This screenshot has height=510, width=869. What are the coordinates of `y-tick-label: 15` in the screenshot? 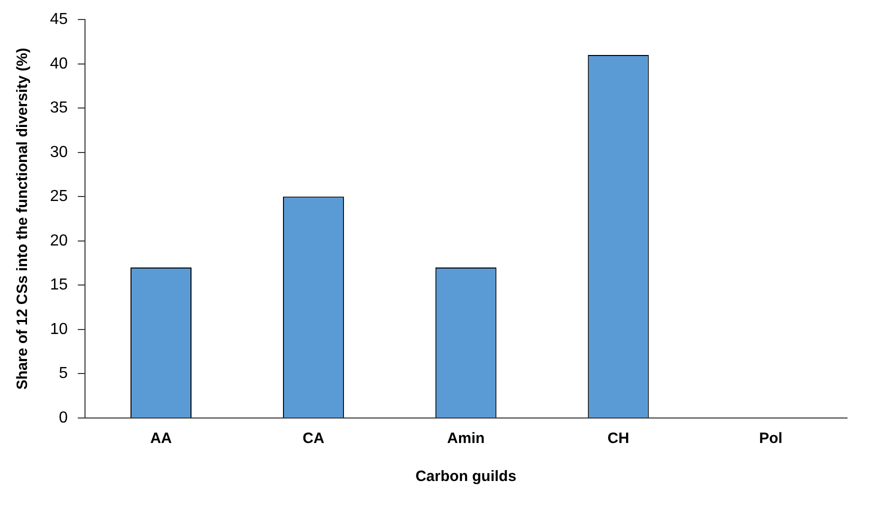 It's located at (59, 285).